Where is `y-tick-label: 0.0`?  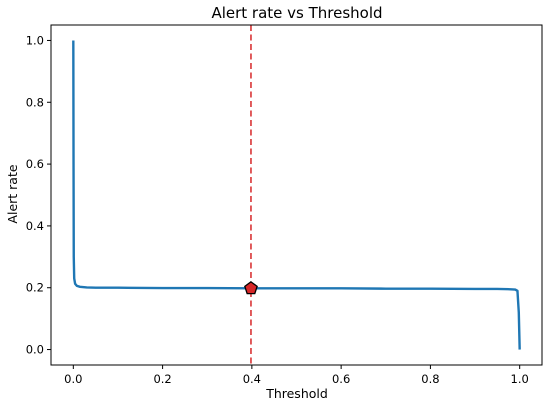 y-tick-label: 0.0 is located at coordinates (35, 350).